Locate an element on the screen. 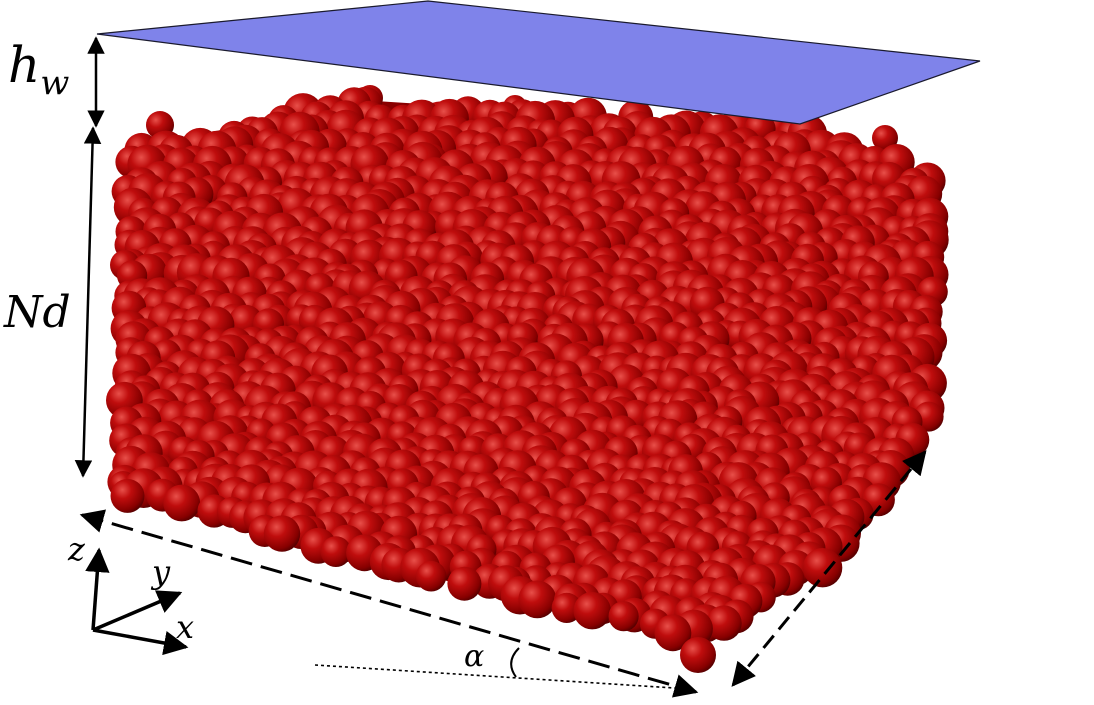 This screenshot has width=1094, height=705. bed-height-arrow is located at coordinates (88, 302).